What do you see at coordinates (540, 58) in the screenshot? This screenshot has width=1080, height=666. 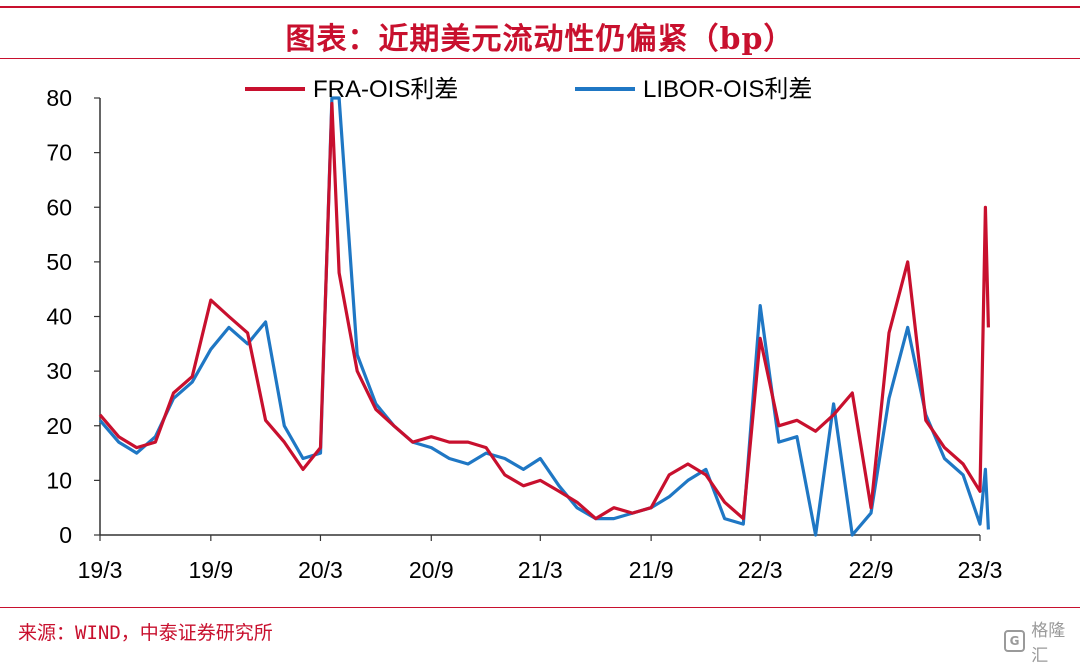 I see `title-bottom-rule` at bounding box center [540, 58].